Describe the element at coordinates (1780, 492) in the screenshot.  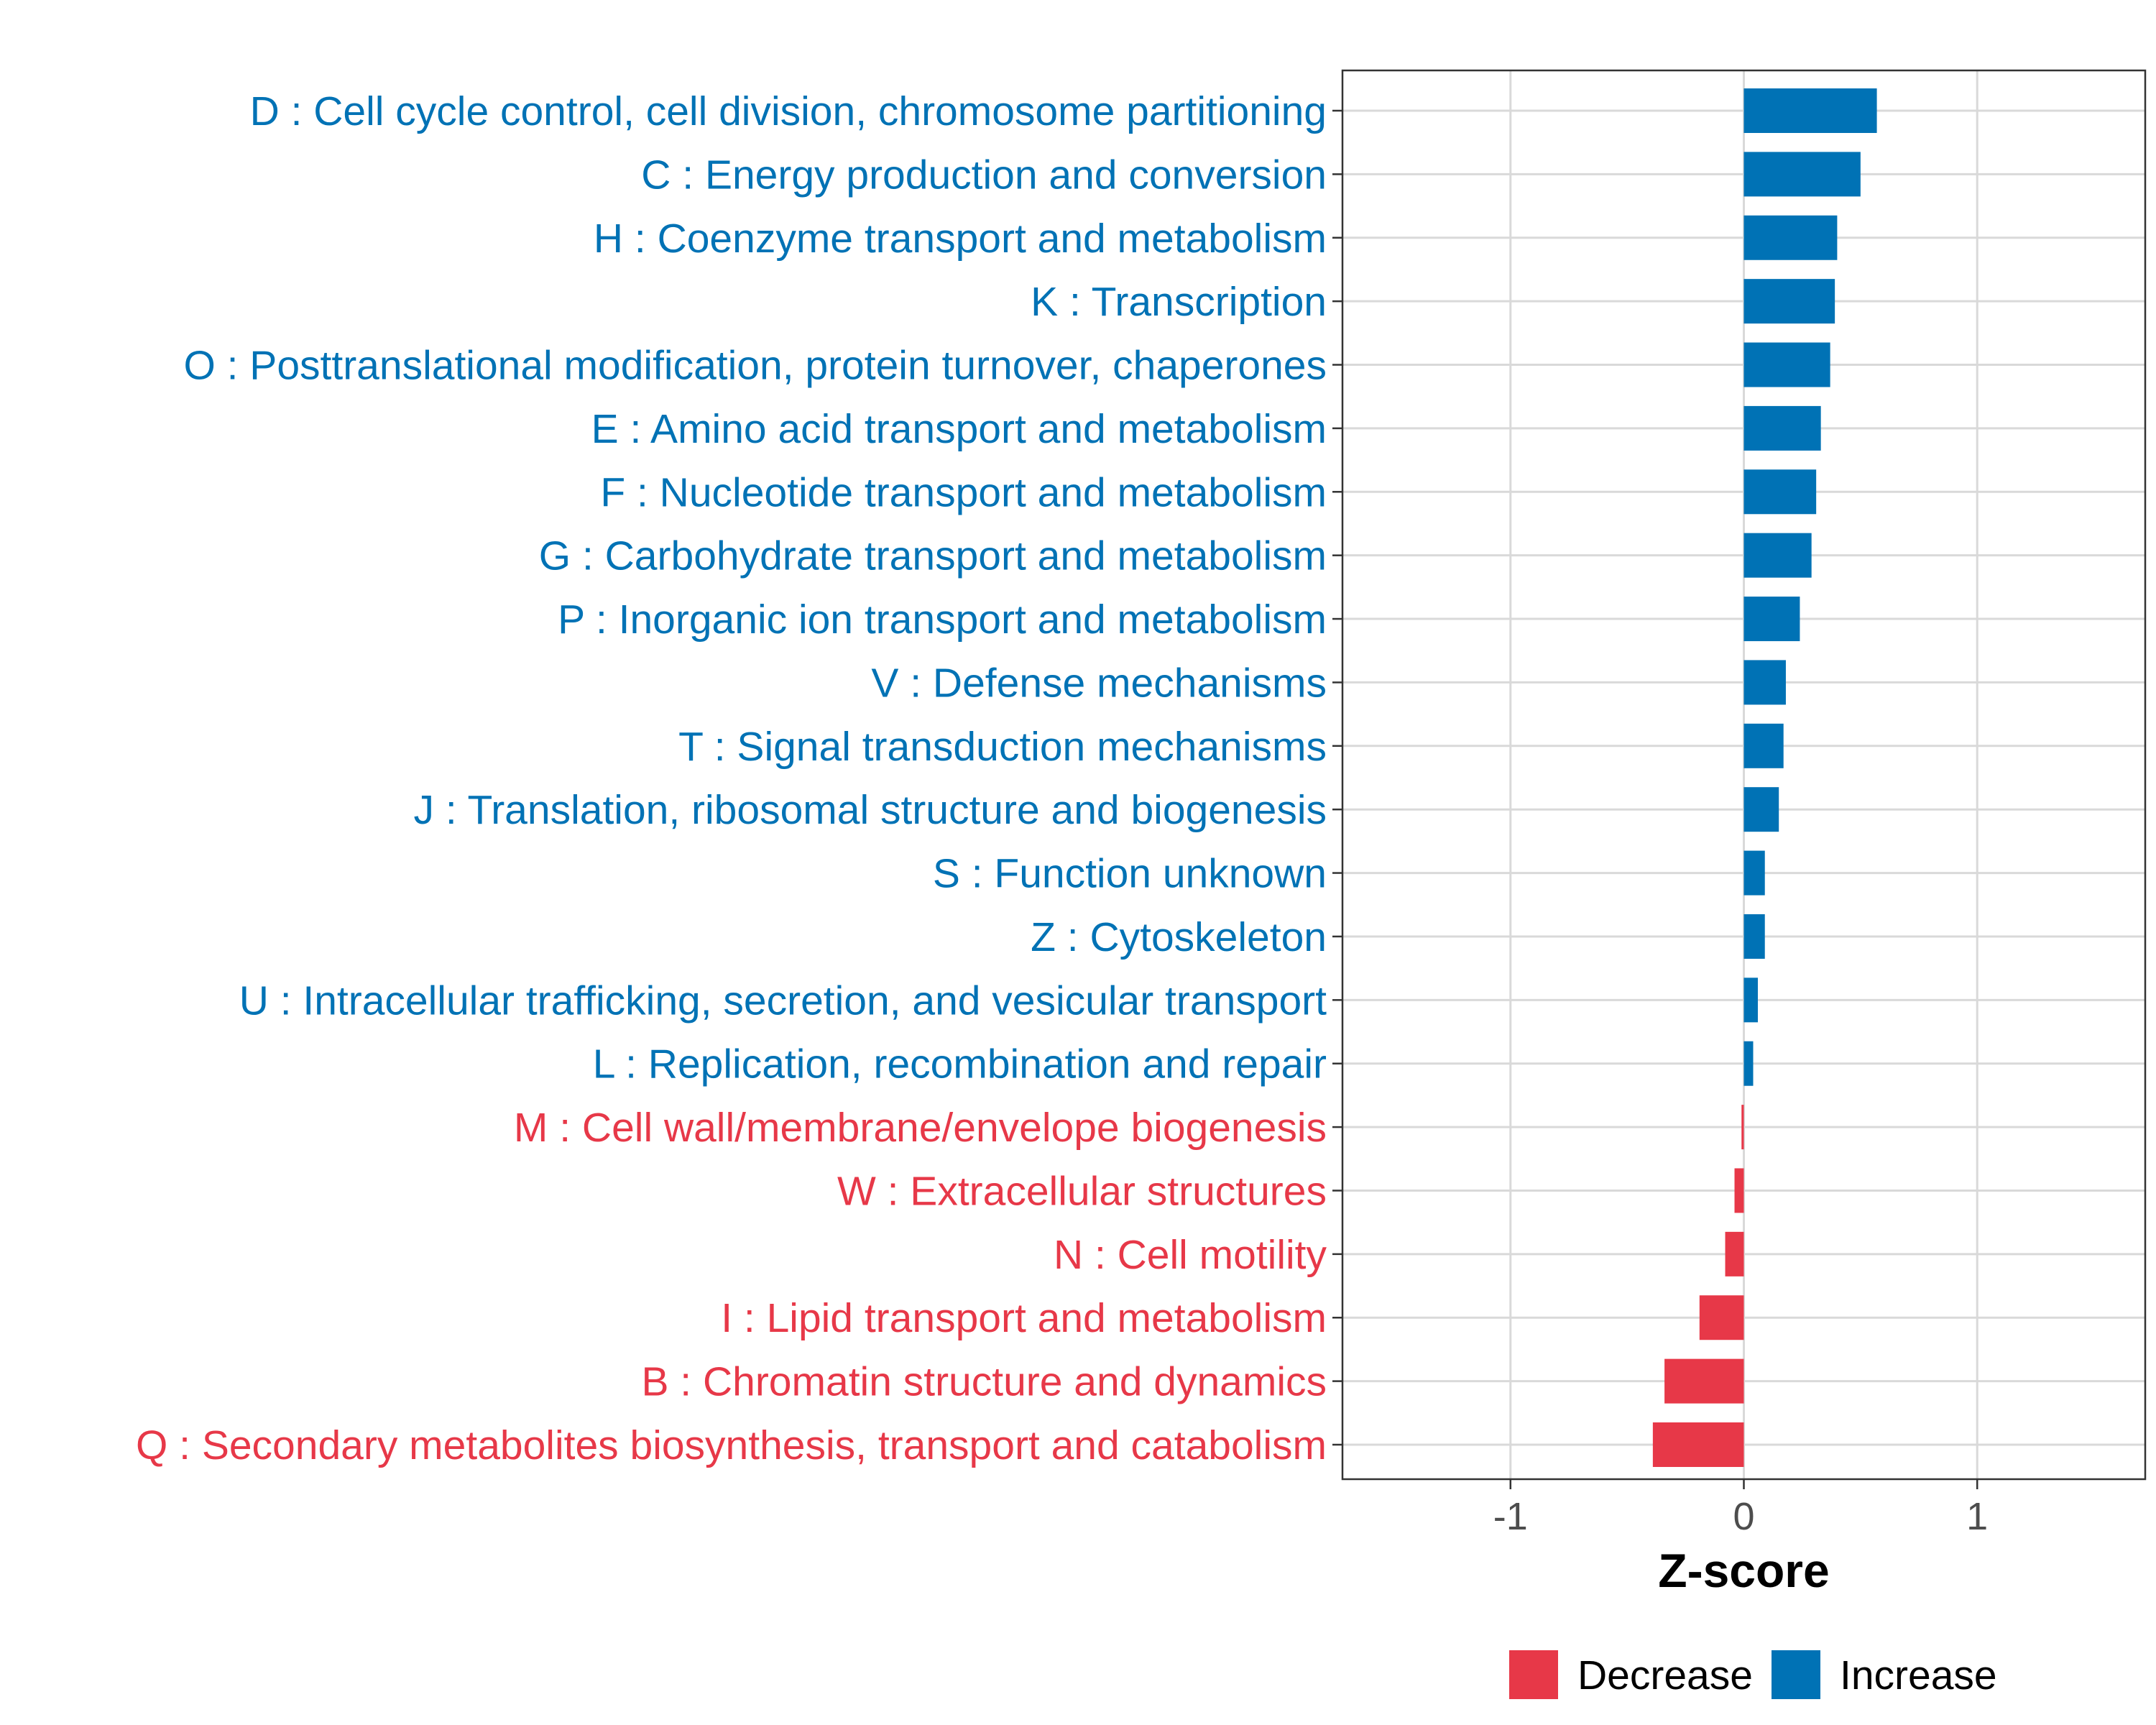
I see `bar-f` at that location.